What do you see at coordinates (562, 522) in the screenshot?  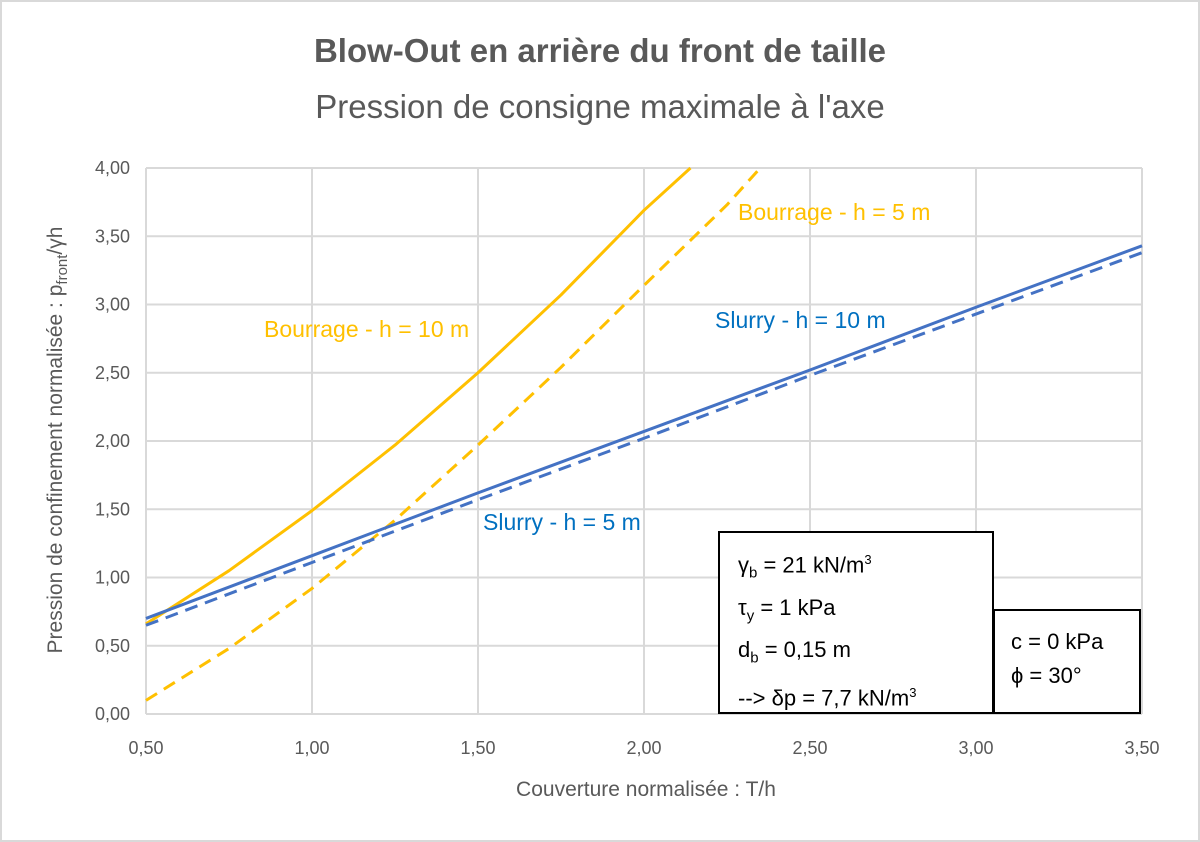 I see `label-slurry-5: Slurry - h = 5 m` at bounding box center [562, 522].